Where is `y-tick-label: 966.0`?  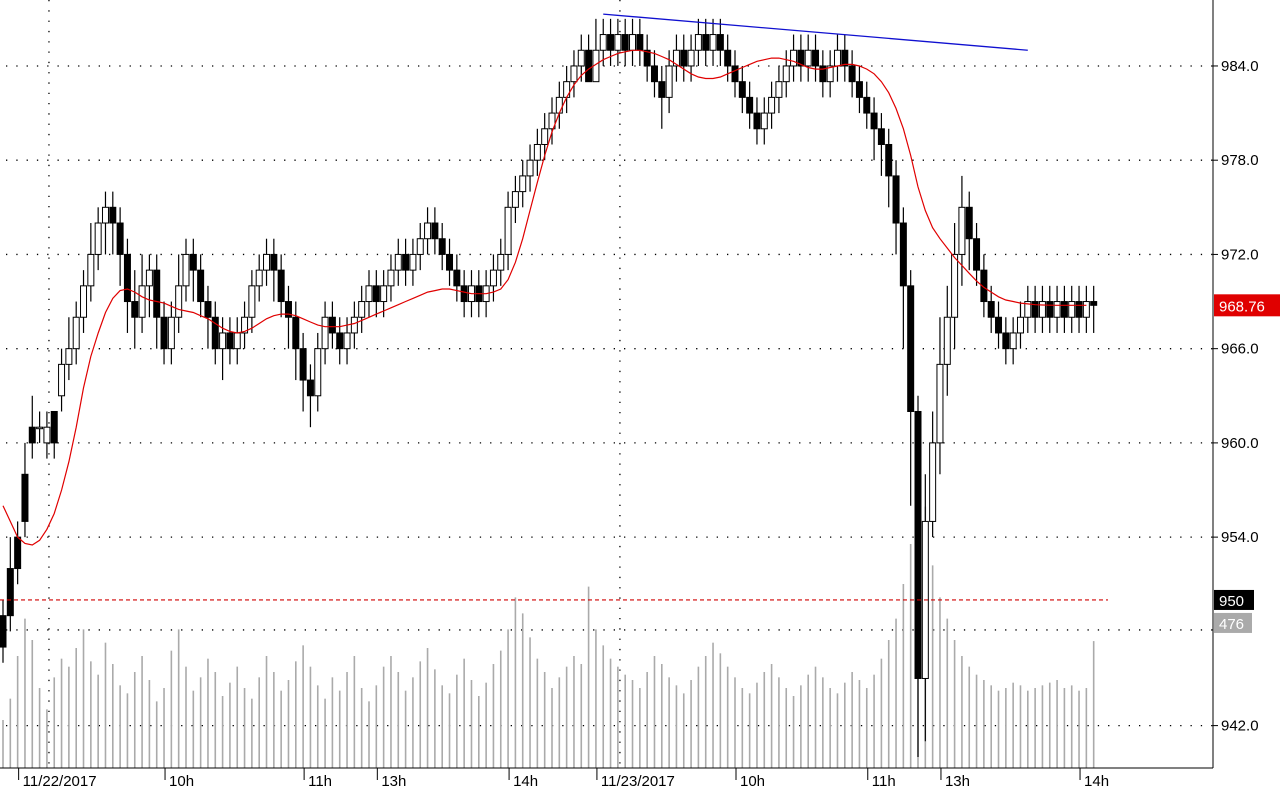 y-tick-label: 966.0 is located at coordinates (1240, 349).